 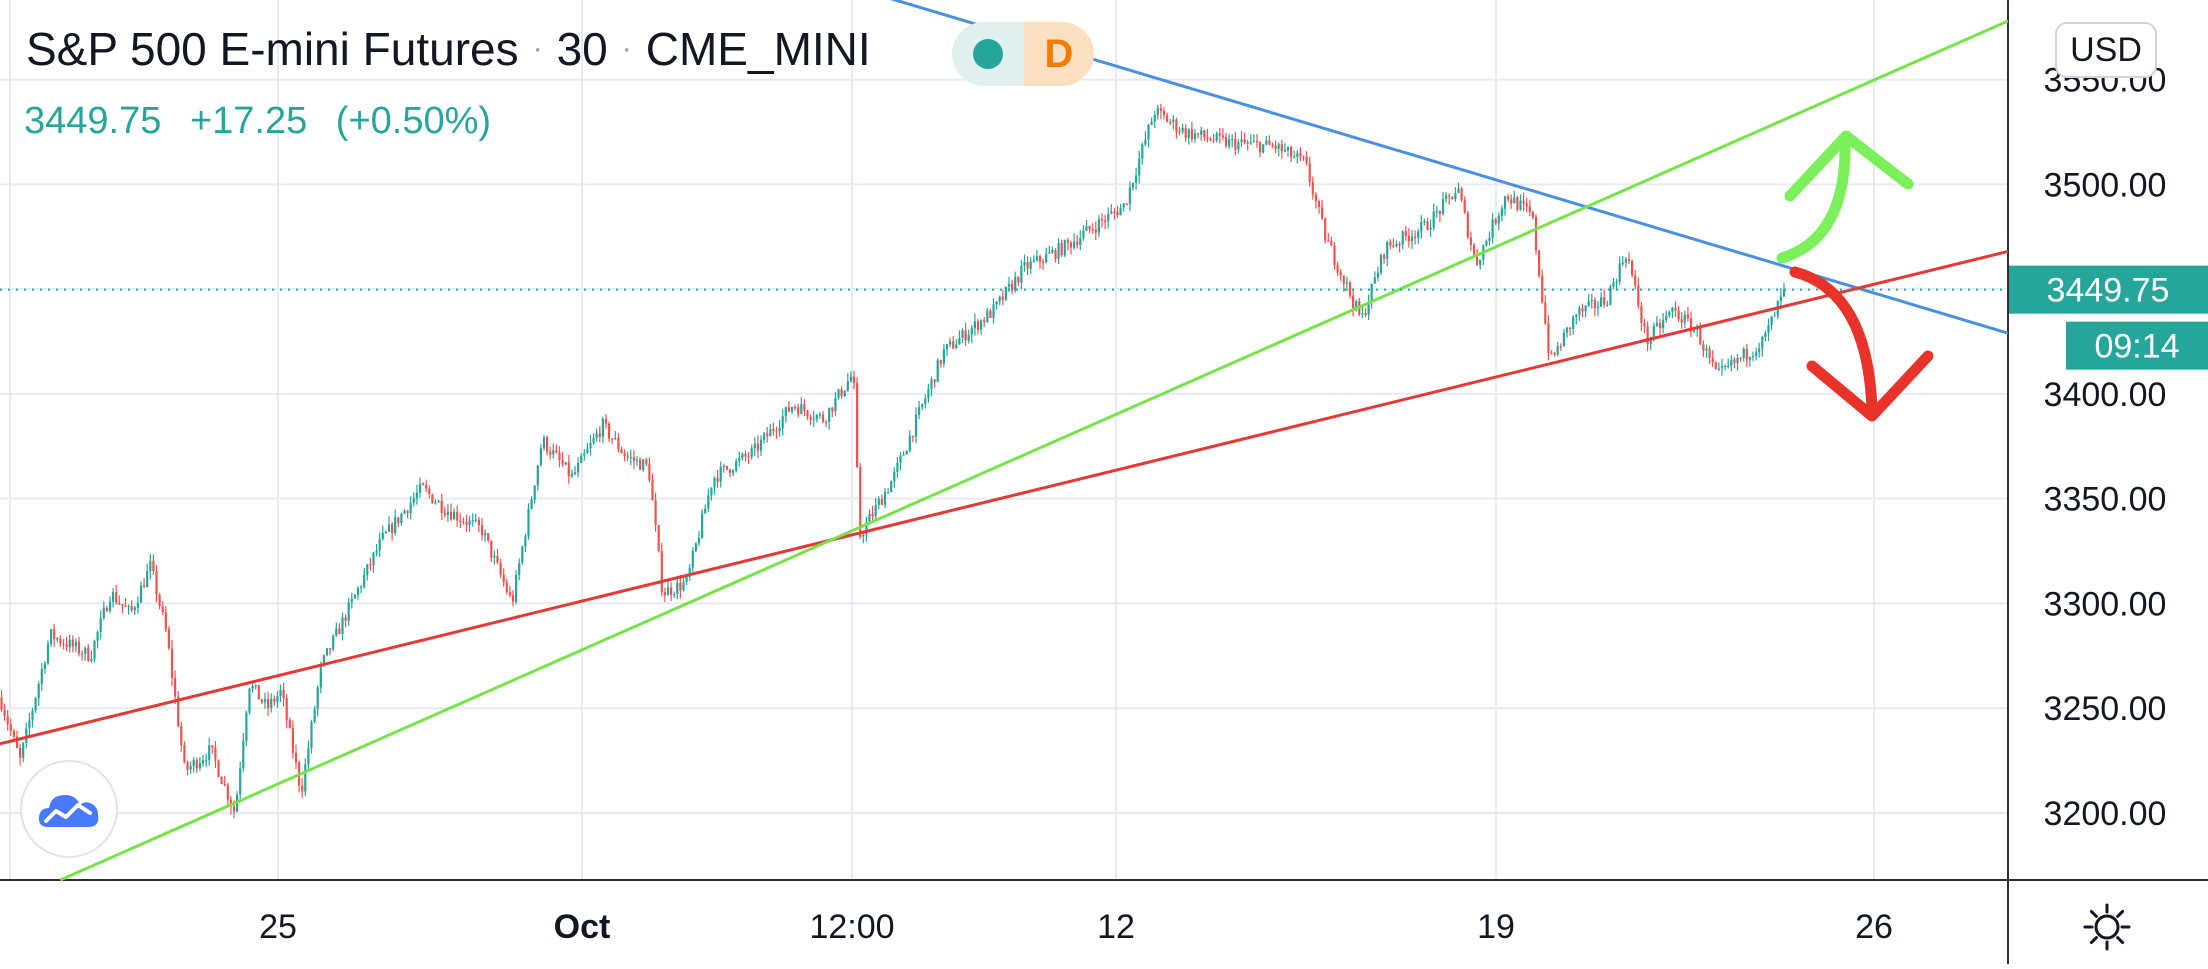 I want to click on chart-settings-button, so click(x=2107, y=927).